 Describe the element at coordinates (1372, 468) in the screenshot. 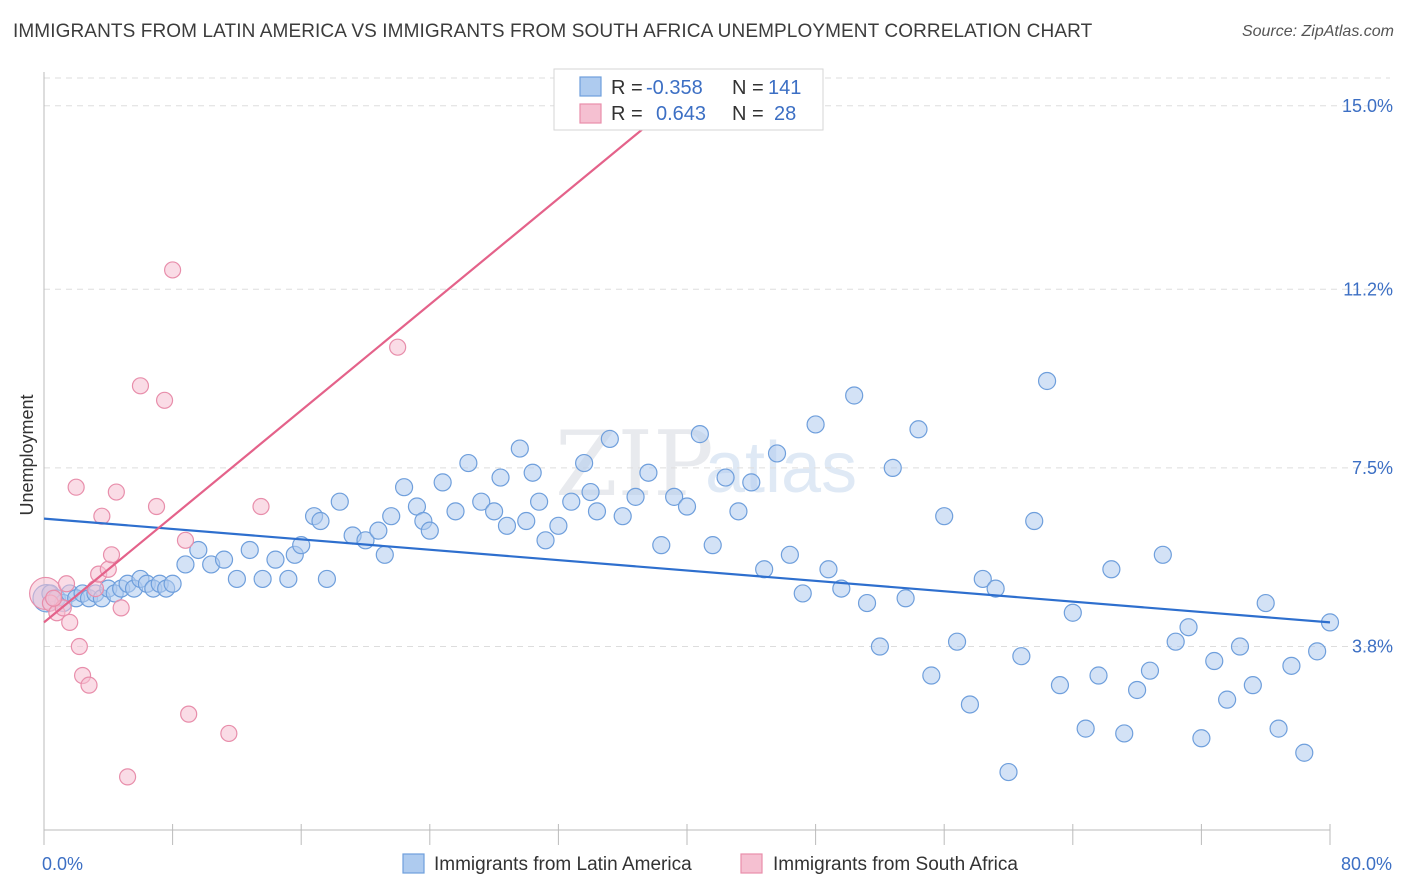

I see `y-tick-label-1: 7.5%` at that location.